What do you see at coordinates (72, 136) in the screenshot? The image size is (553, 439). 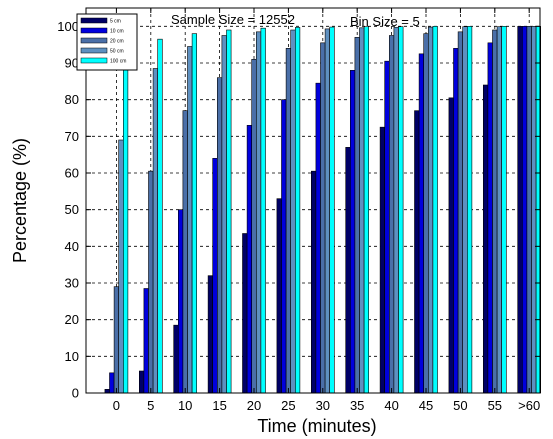 I see `y-tick-label: 70` at bounding box center [72, 136].